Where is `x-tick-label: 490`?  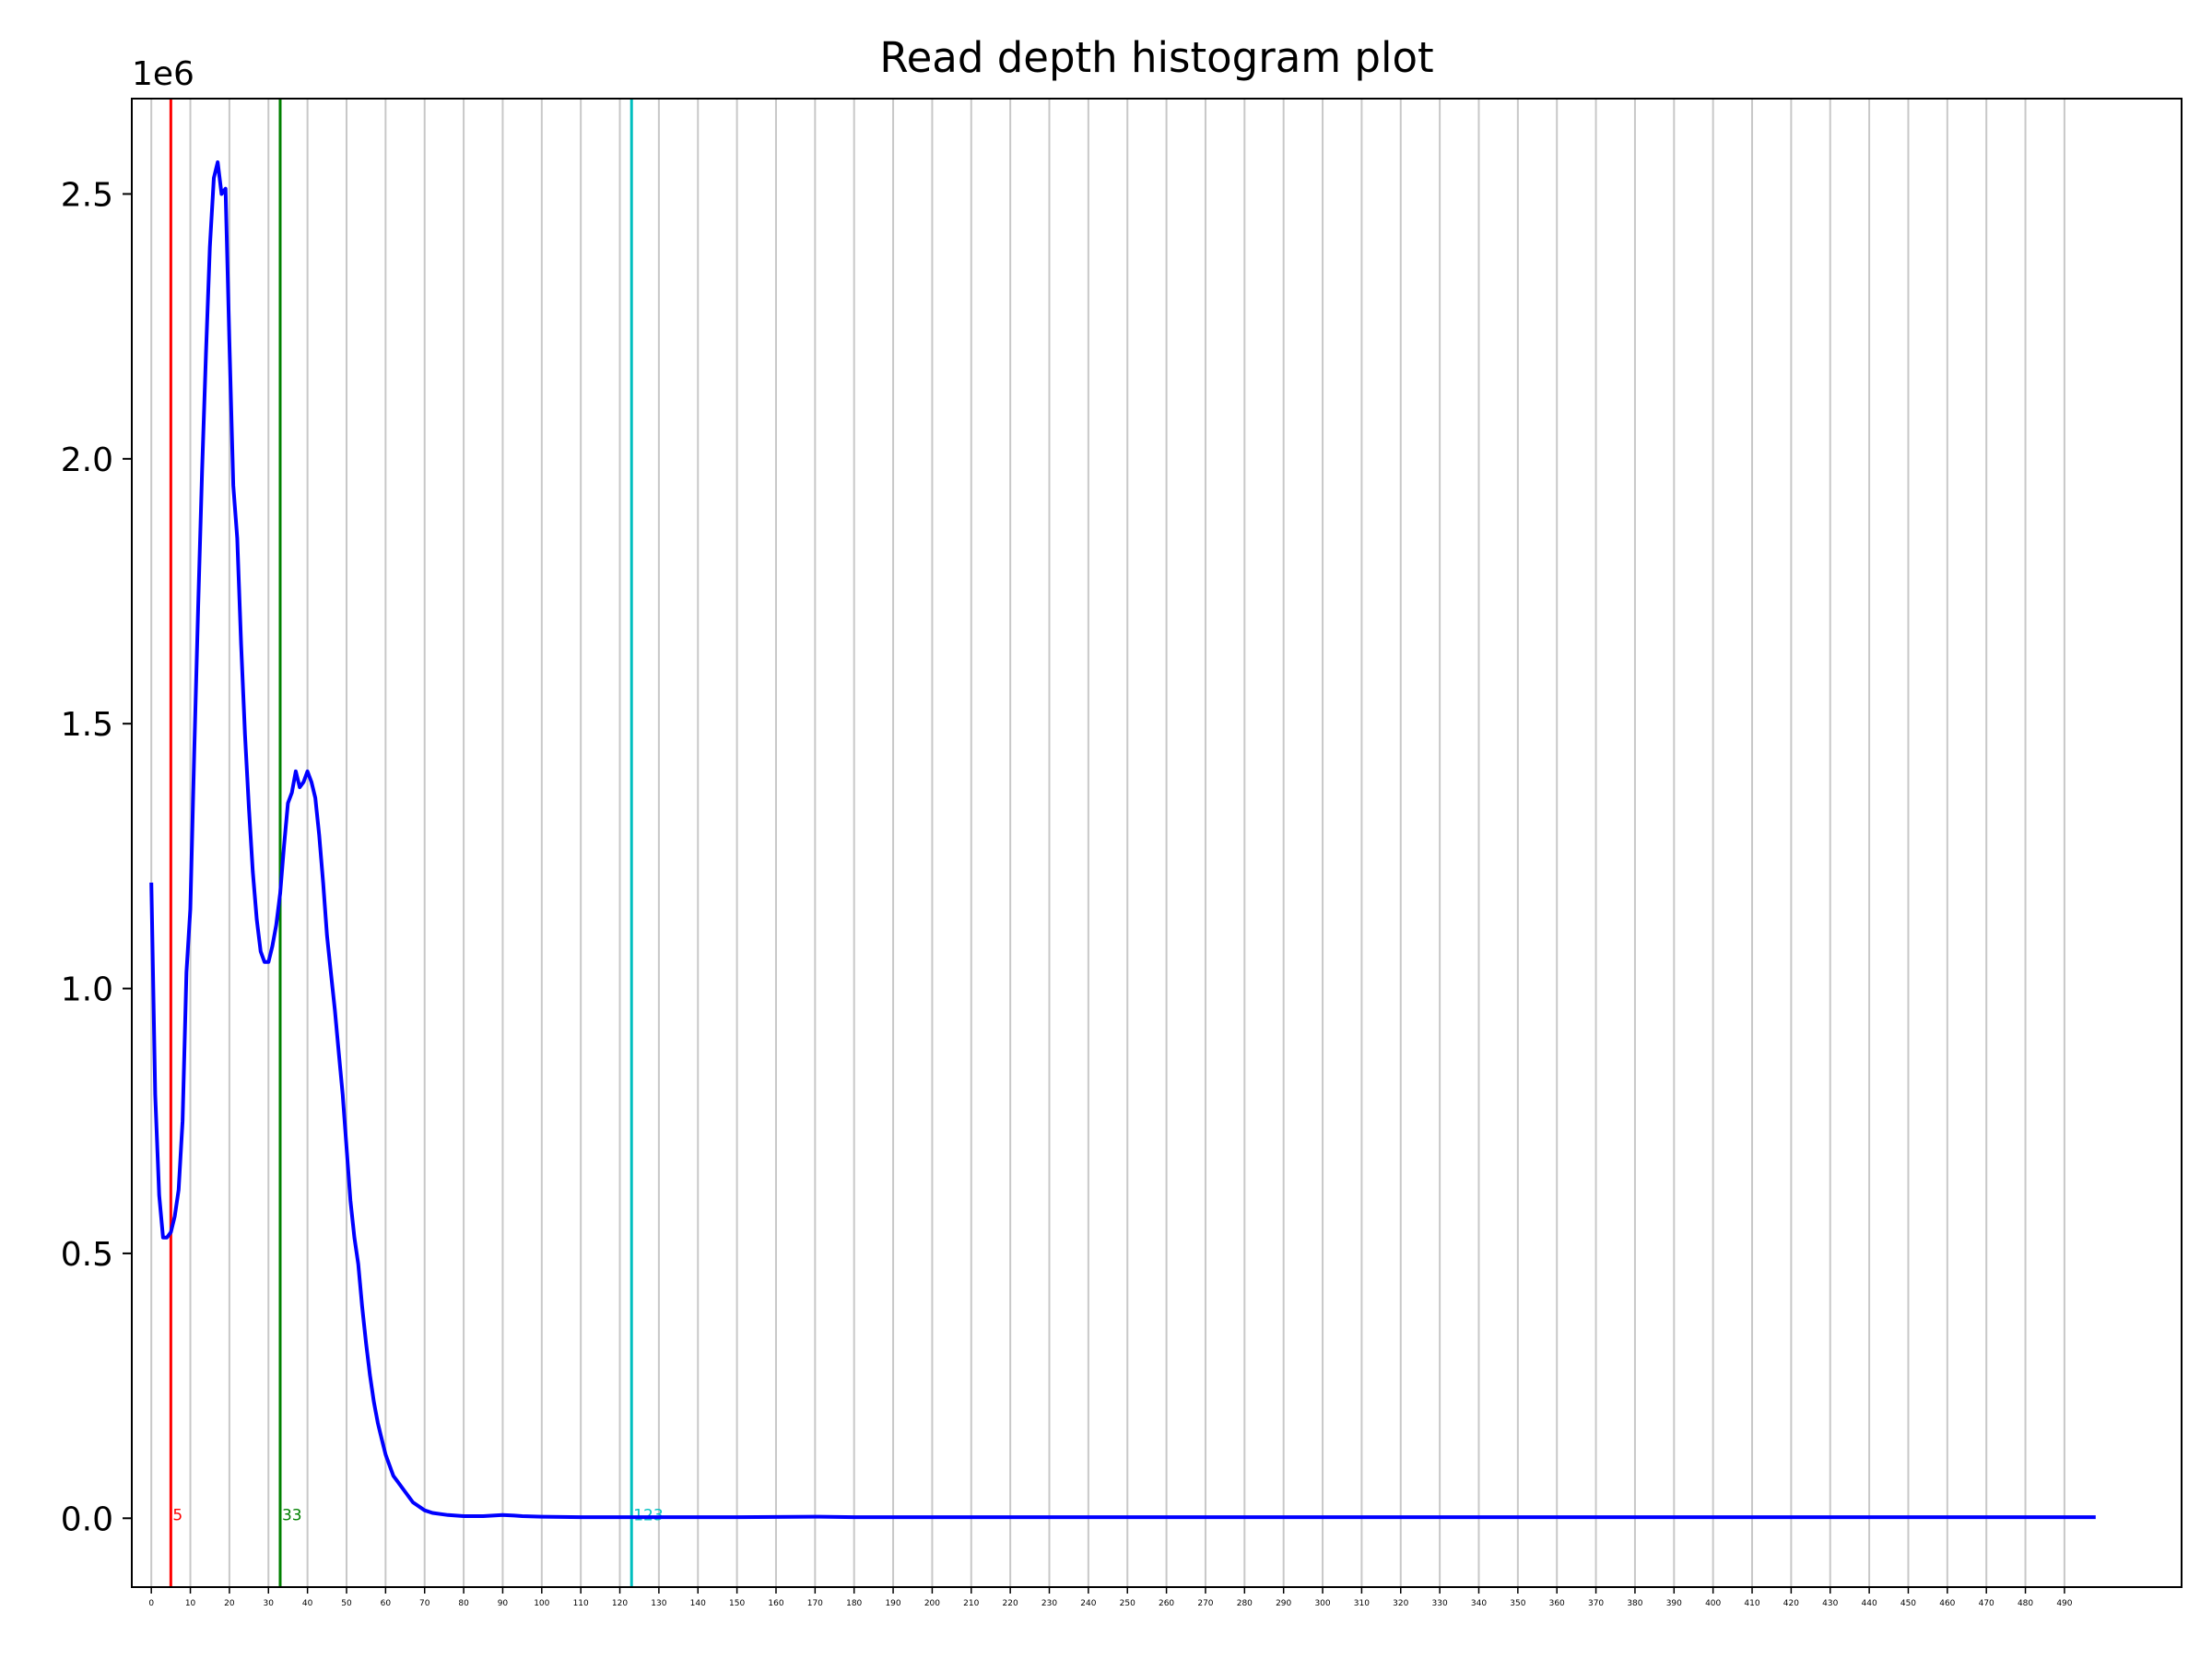
x-tick-label: 490 is located at coordinates (2064, 1603).